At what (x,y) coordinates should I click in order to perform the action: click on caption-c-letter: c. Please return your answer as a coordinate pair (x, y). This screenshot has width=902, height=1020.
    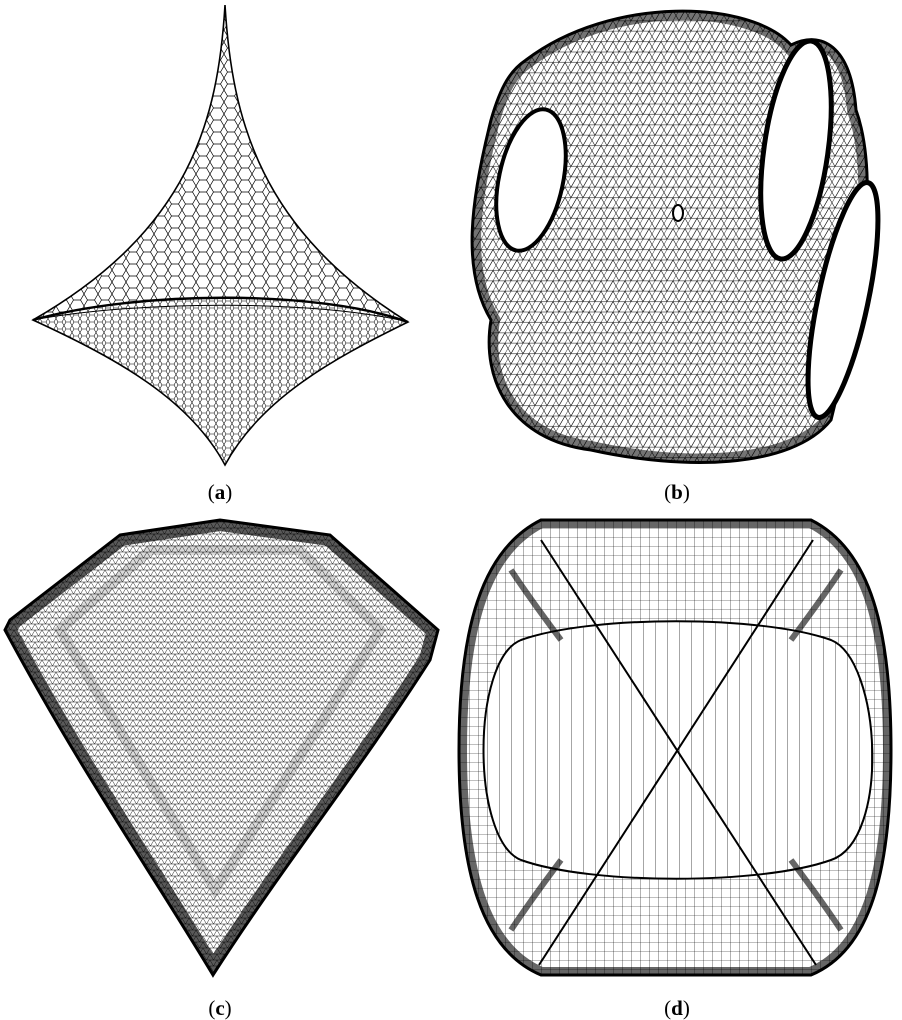
    Looking at the image, I should click on (220, 1008).